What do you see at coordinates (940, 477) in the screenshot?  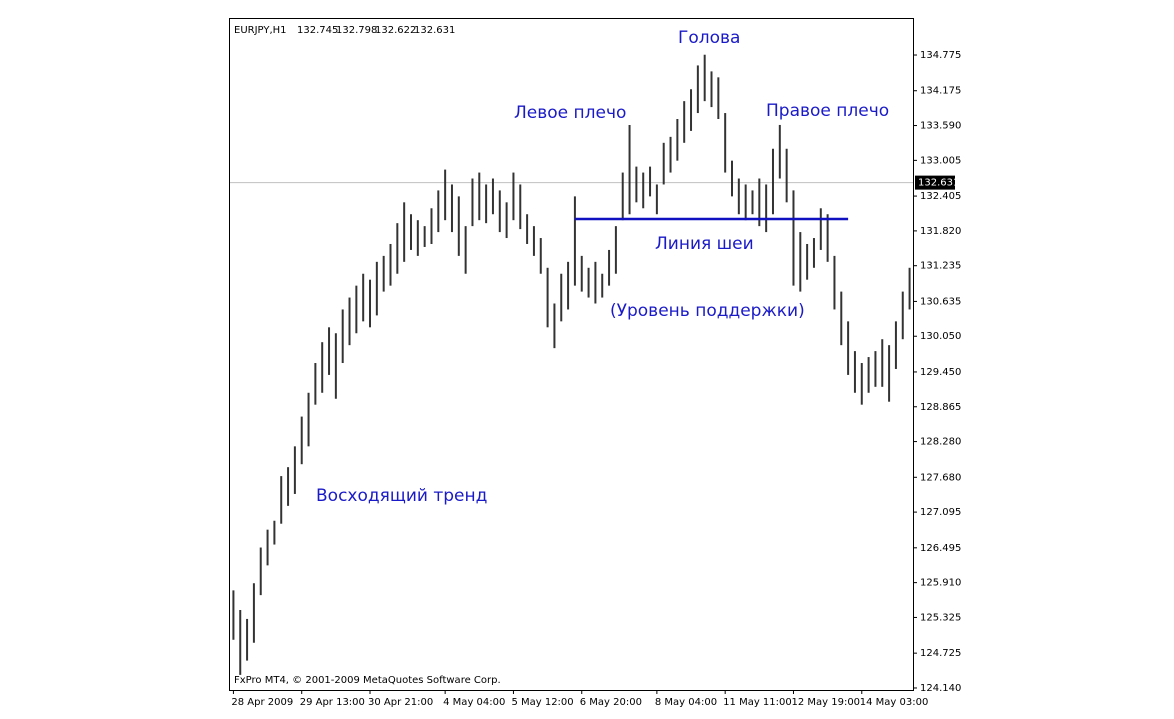 I see `y-tick-label: 127.680` at bounding box center [940, 477].